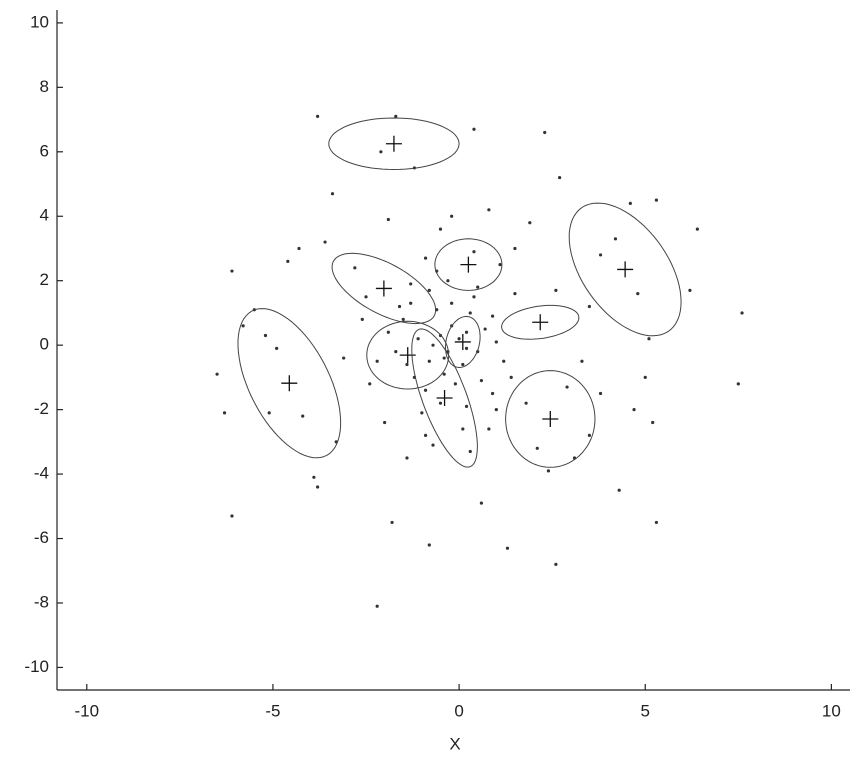 The width and height of the screenshot is (853, 763). What do you see at coordinates (831, 710) in the screenshot?
I see `x-tick-label: 10` at bounding box center [831, 710].